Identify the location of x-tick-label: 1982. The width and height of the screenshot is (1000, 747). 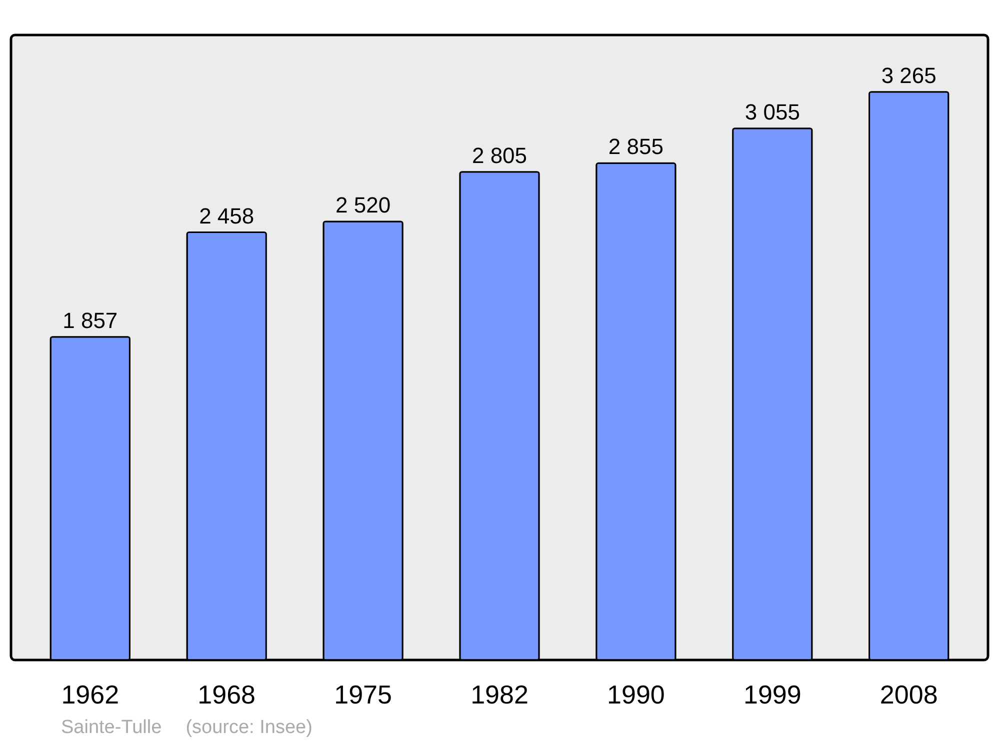
(499, 695).